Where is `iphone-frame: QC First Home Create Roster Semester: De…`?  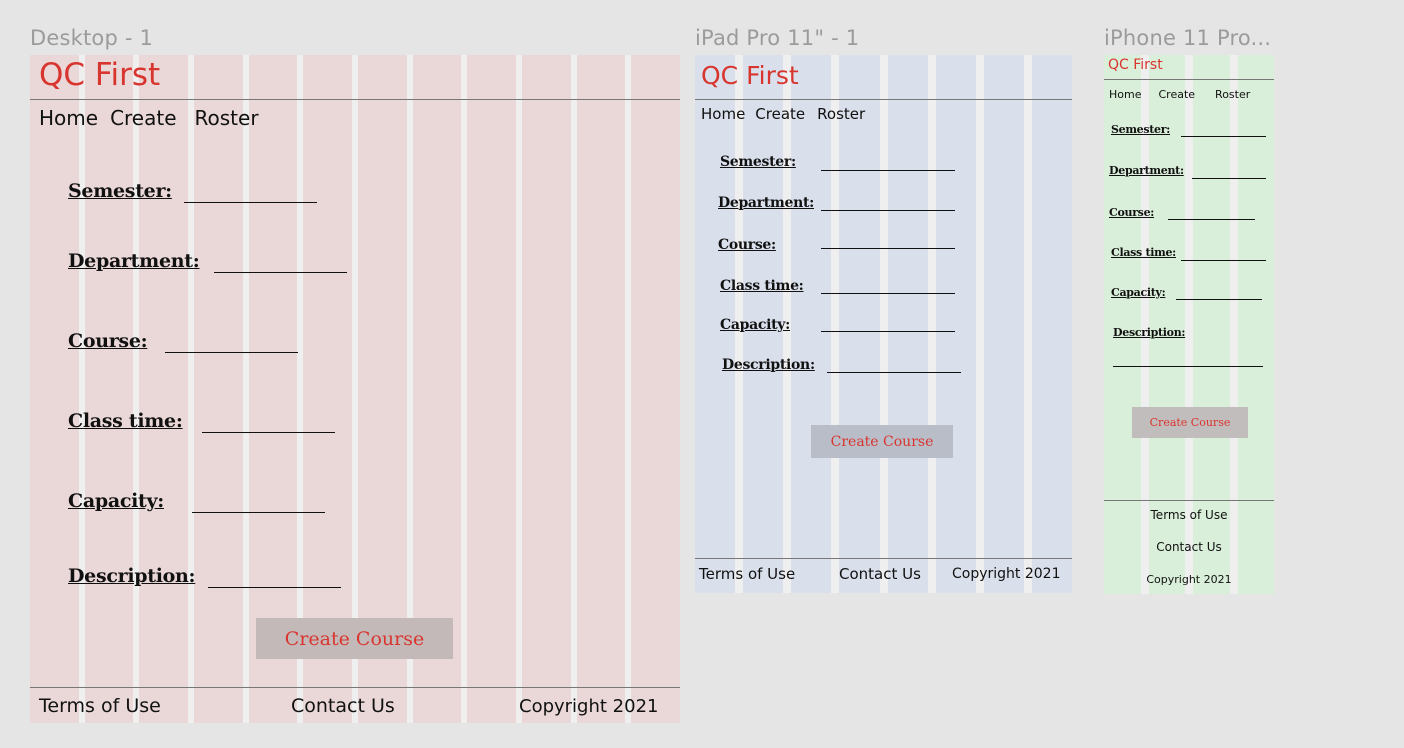
iphone-frame: QC First Home Create Roster Semester: De… is located at coordinates (1189, 324).